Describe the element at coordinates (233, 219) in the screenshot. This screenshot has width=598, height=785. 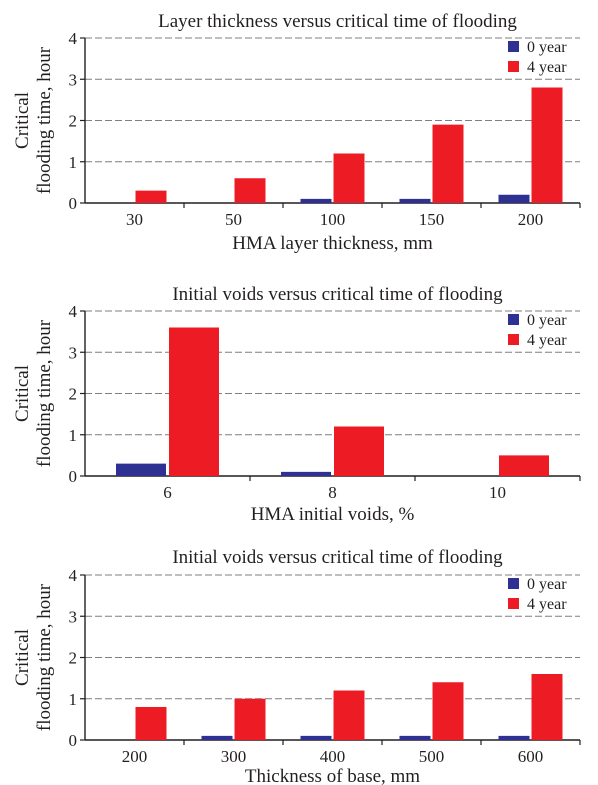
I see `x-tick-label: 50` at that location.